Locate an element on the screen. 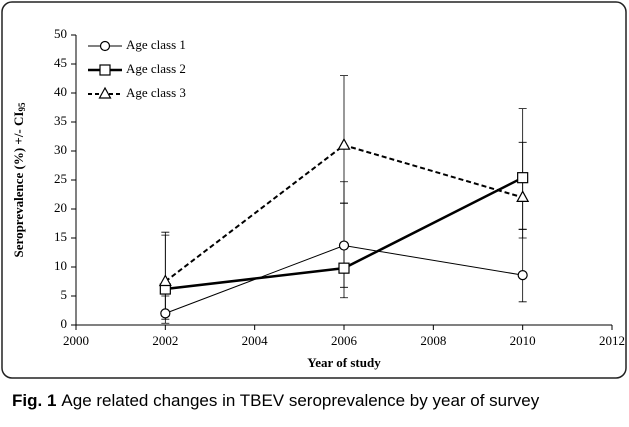 This screenshot has height=427, width=629. y-tick-label: 10 is located at coordinates (60, 265).